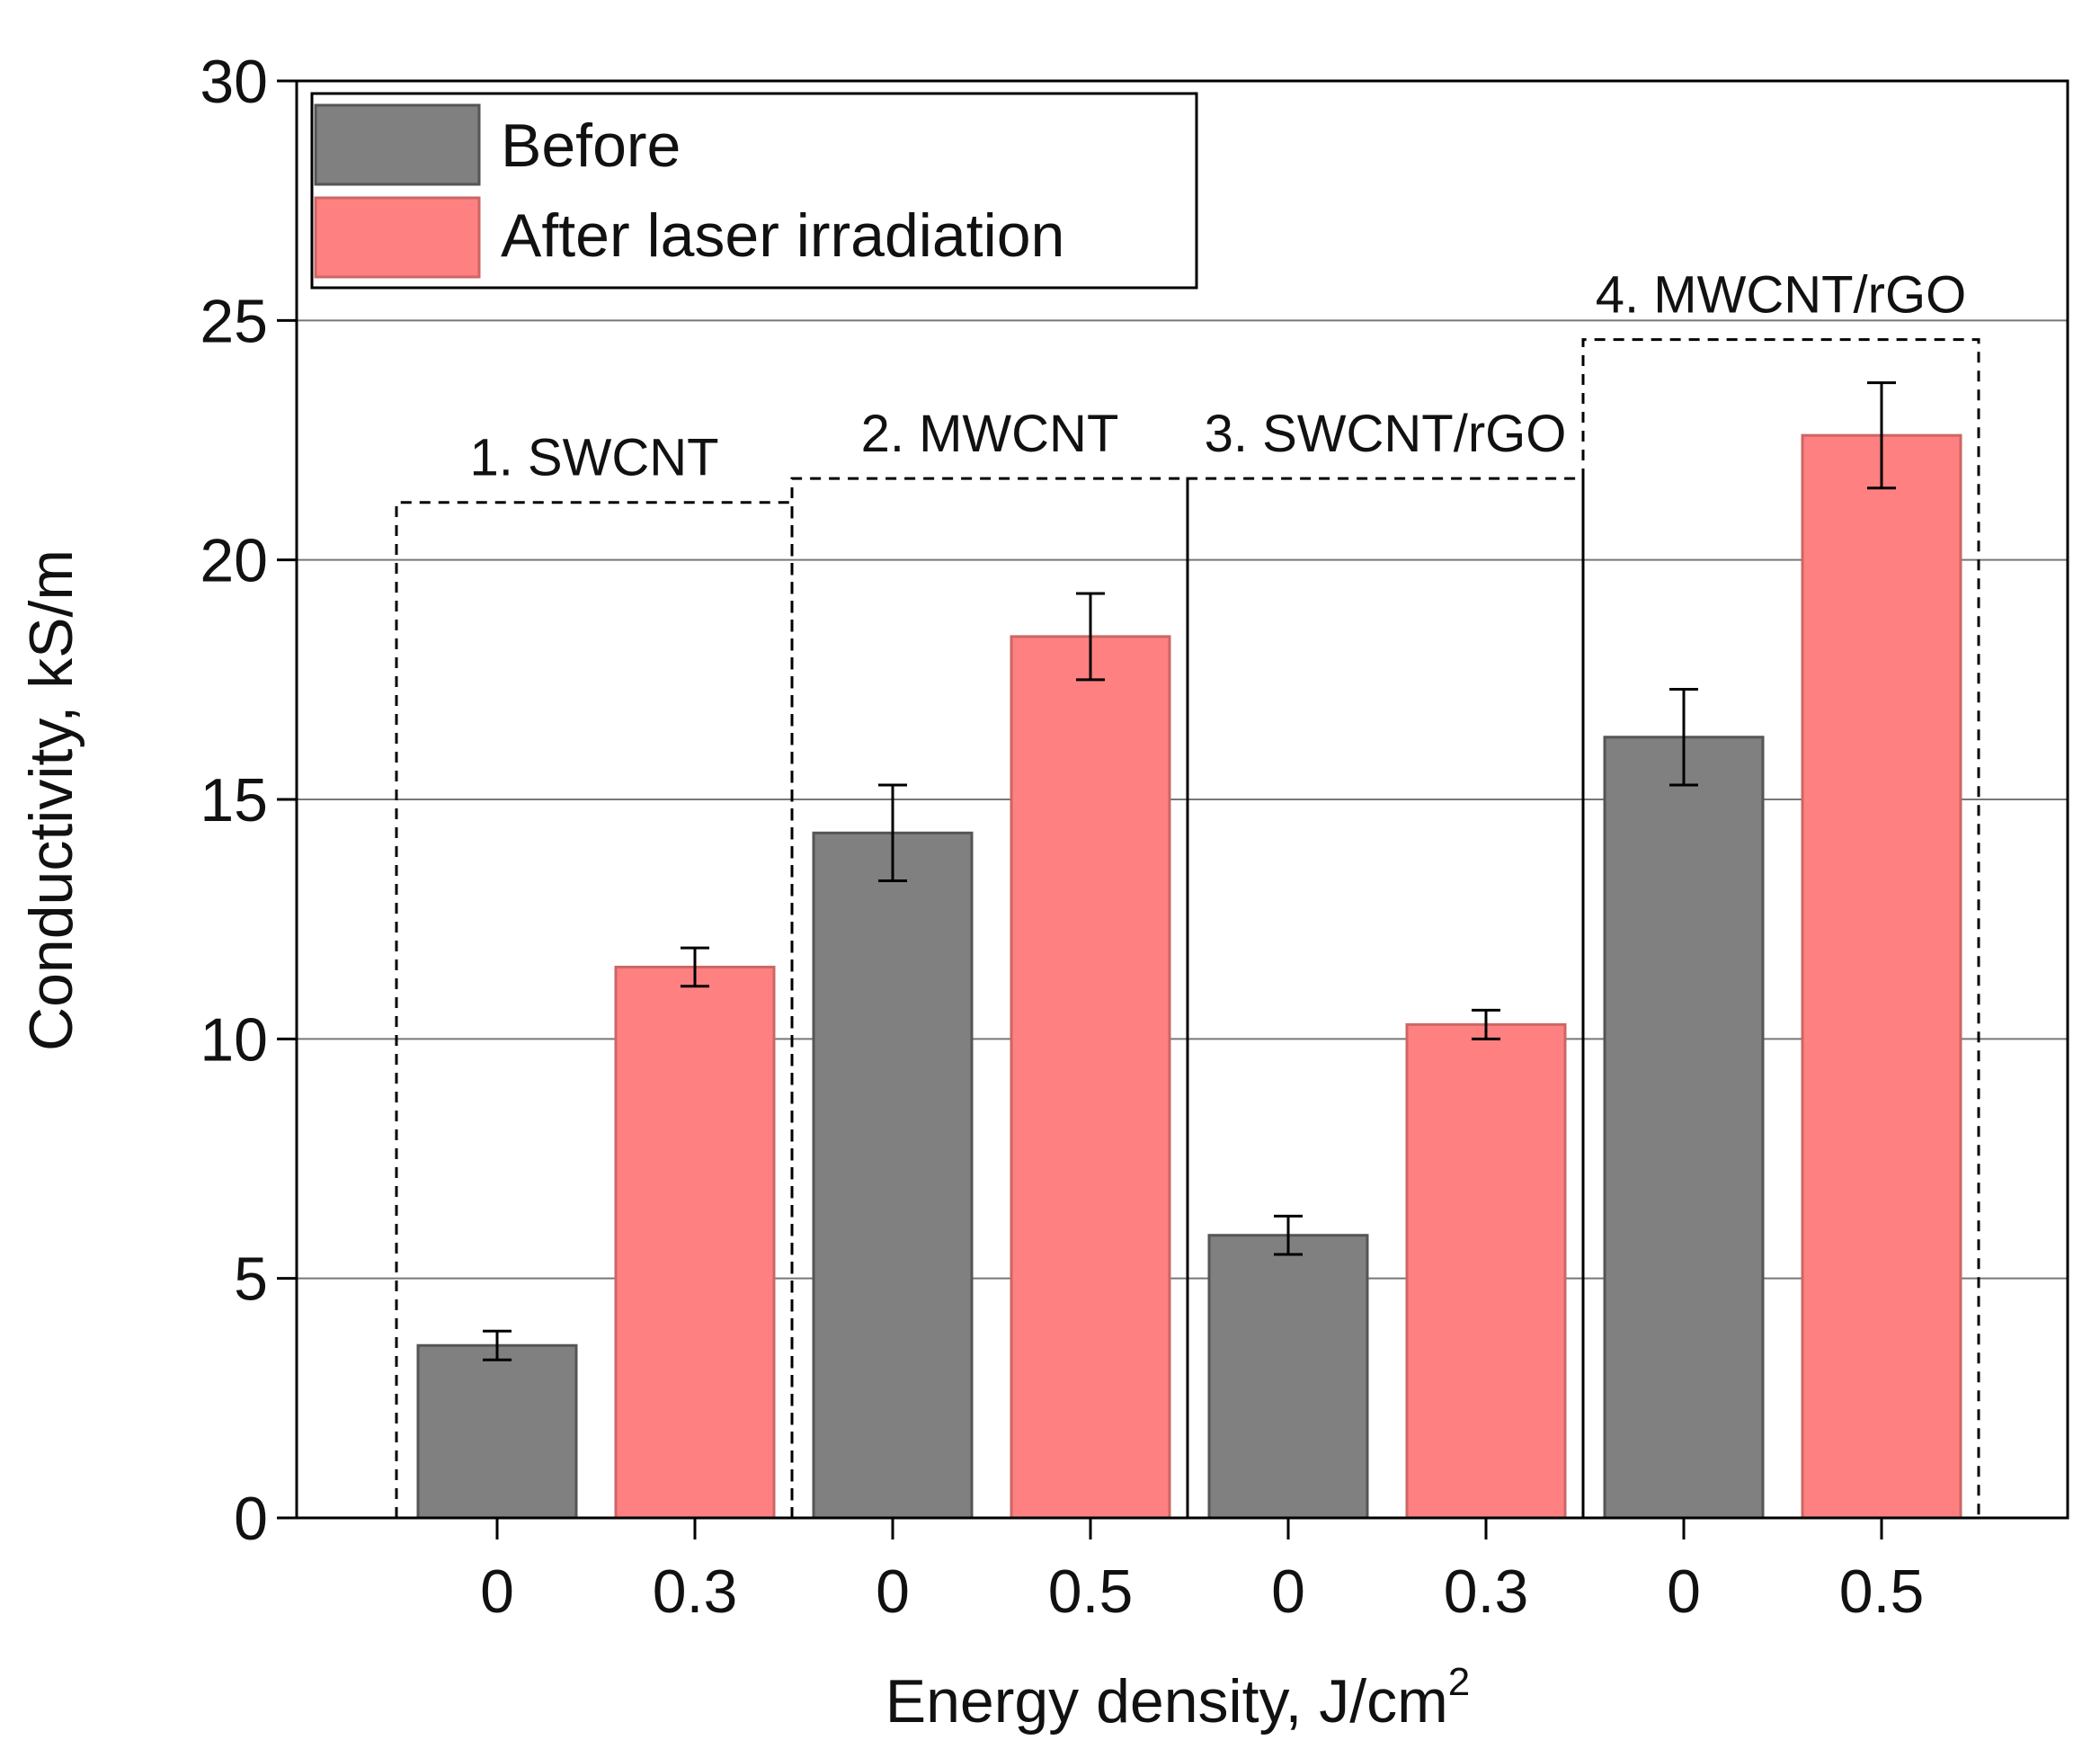 Image resolution: width=2100 pixels, height=1749 pixels. What do you see at coordinates (783, 235) in the screenshot?
I see `legend-label-after: After laser irradiation` at bounding box center [783, 235].